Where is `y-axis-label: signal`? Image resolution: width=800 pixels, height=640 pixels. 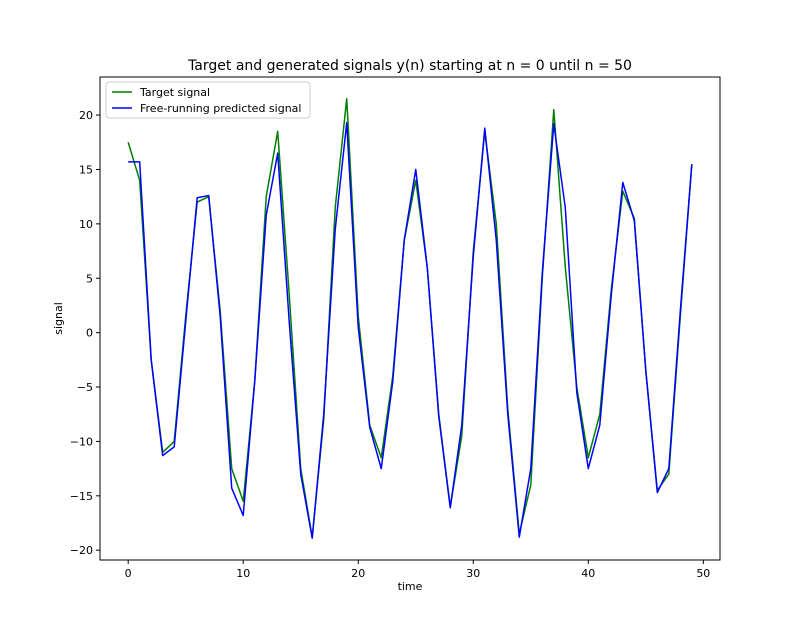
y-axis-label: signal is located at coordinates (58, 318).